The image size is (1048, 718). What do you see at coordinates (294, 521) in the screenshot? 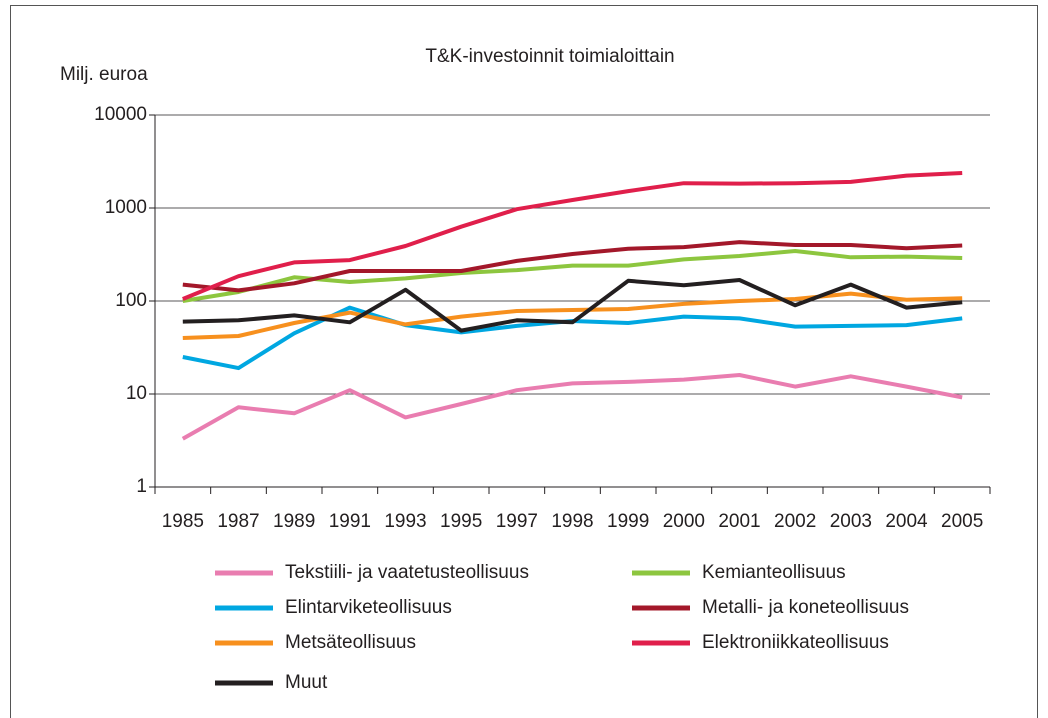
I see `x-tick-label: 1989` at bounding box center [294, 521].